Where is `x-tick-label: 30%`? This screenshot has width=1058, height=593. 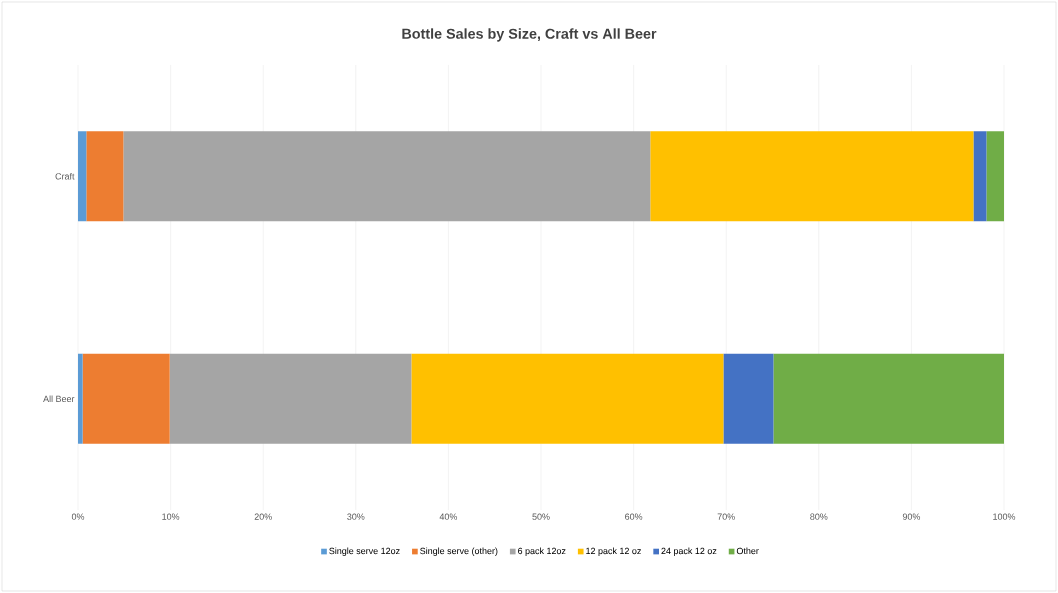 x-tick-label: 30% is located at coordinates (356, 516).